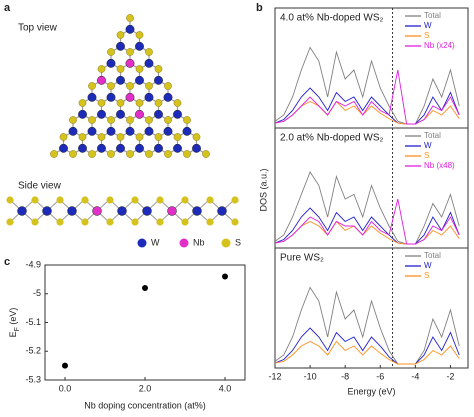 The width and height of the screenshot is (474, 417). What do you see at coordinates (439, 165) in the screenshot?
I see `legend-label: Nb (x48)` at bounding box center [439, 165].